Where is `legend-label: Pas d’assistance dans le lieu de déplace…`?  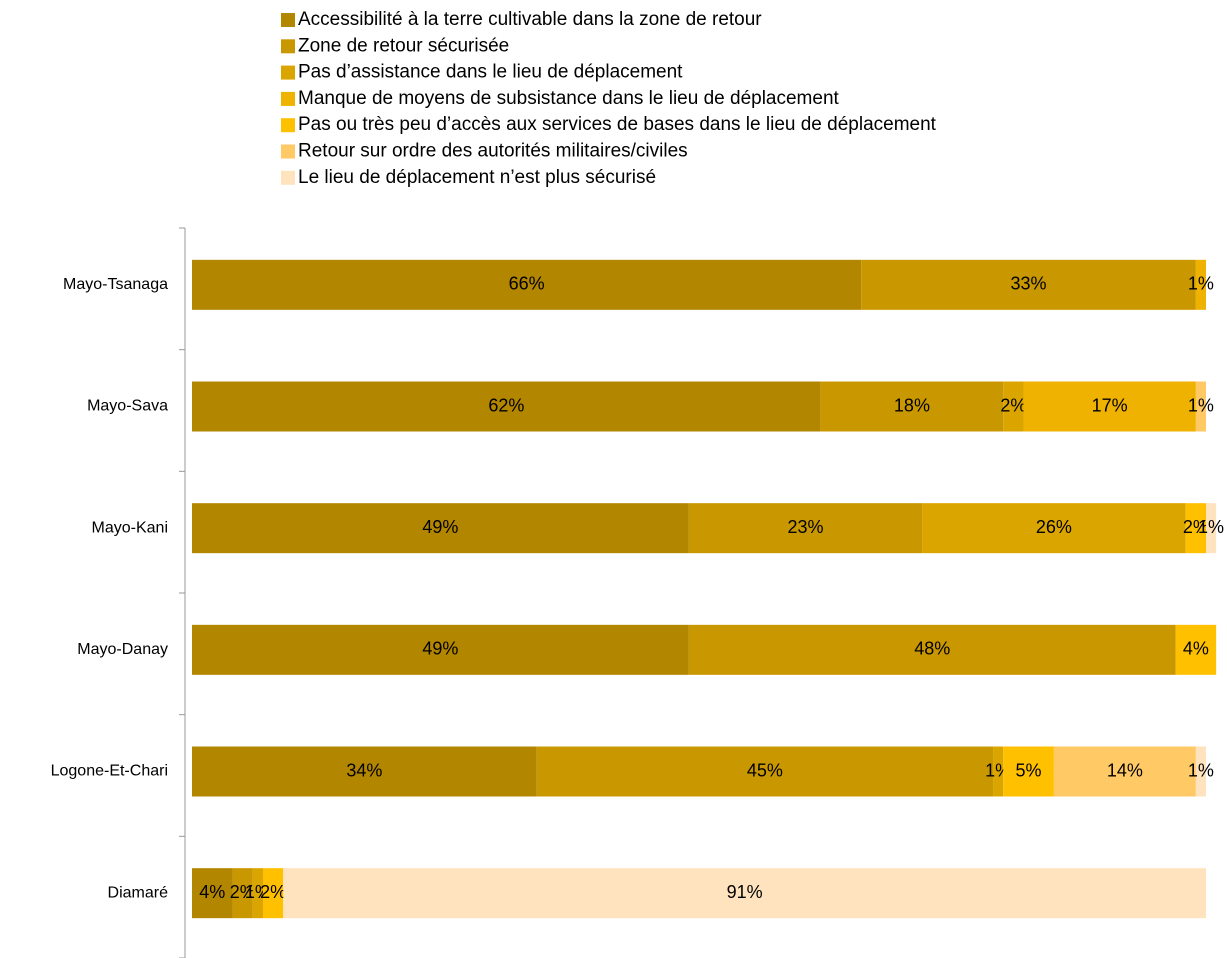
legend-label: Pas d’assistance dans le lieu de déplace… is located at coordinates (490, 72).